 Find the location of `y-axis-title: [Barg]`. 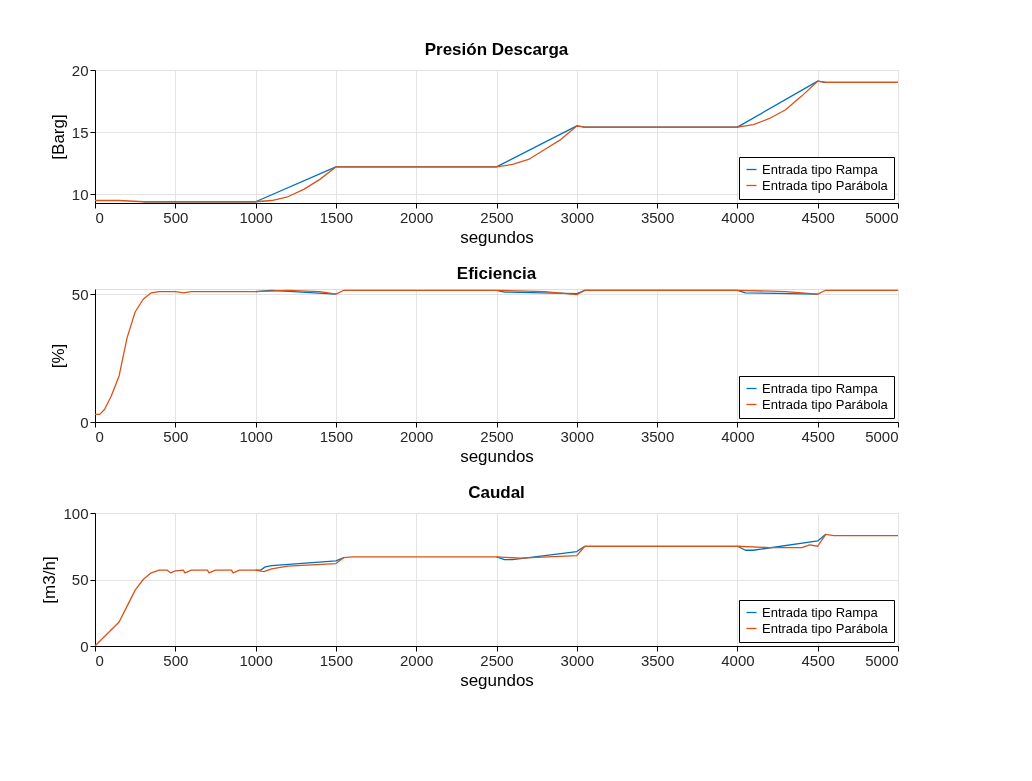

y-axis-title: [Barg] is located at coordinates (58, 137).